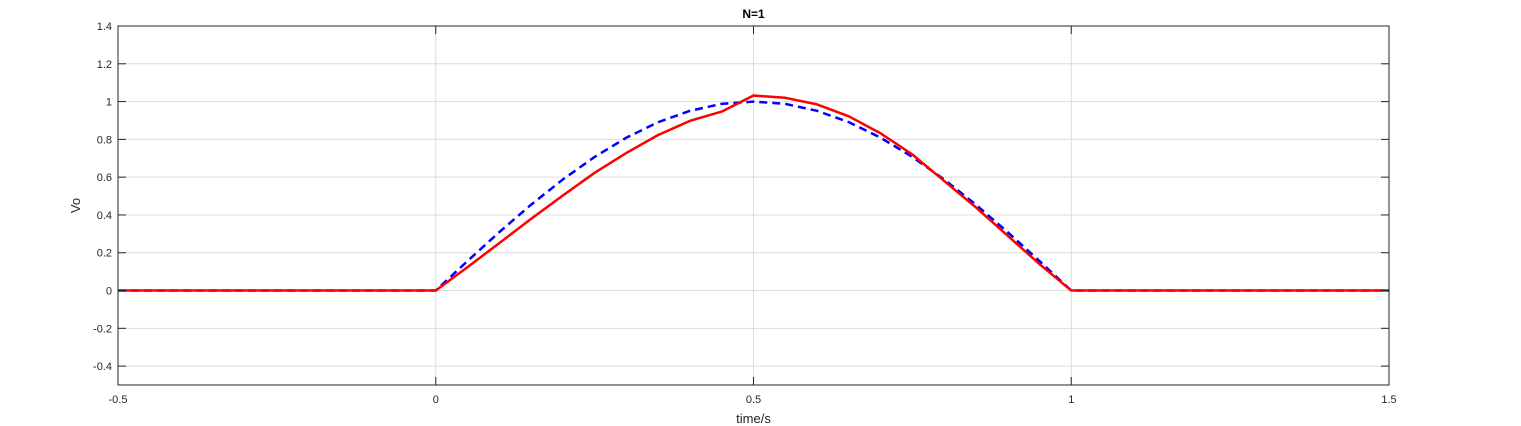 Image resolution: width=1521 pixels, height=426 pixels. I want to click on x-tick-label: 0, so click(436, 400).